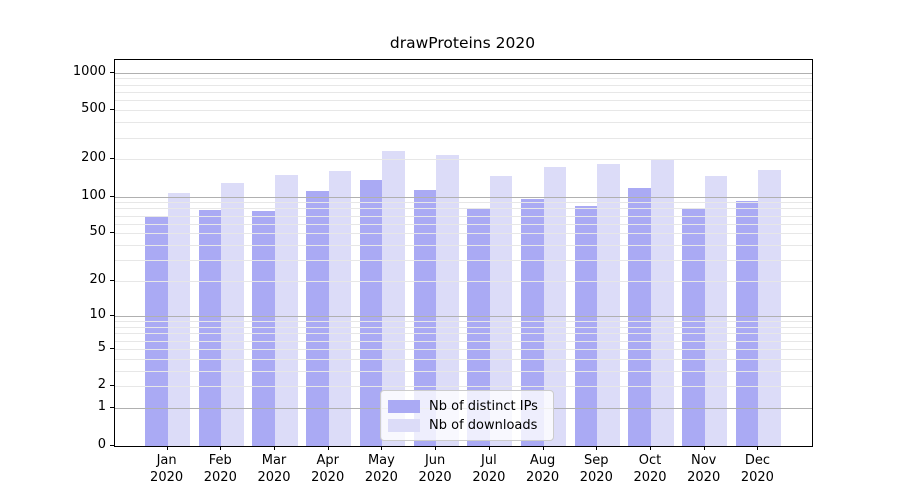 The image size is (900, 500). Describe the element at coordinates (489, 468) in the screenshot. I see `x-tick-label: Jul 2020` at that location.